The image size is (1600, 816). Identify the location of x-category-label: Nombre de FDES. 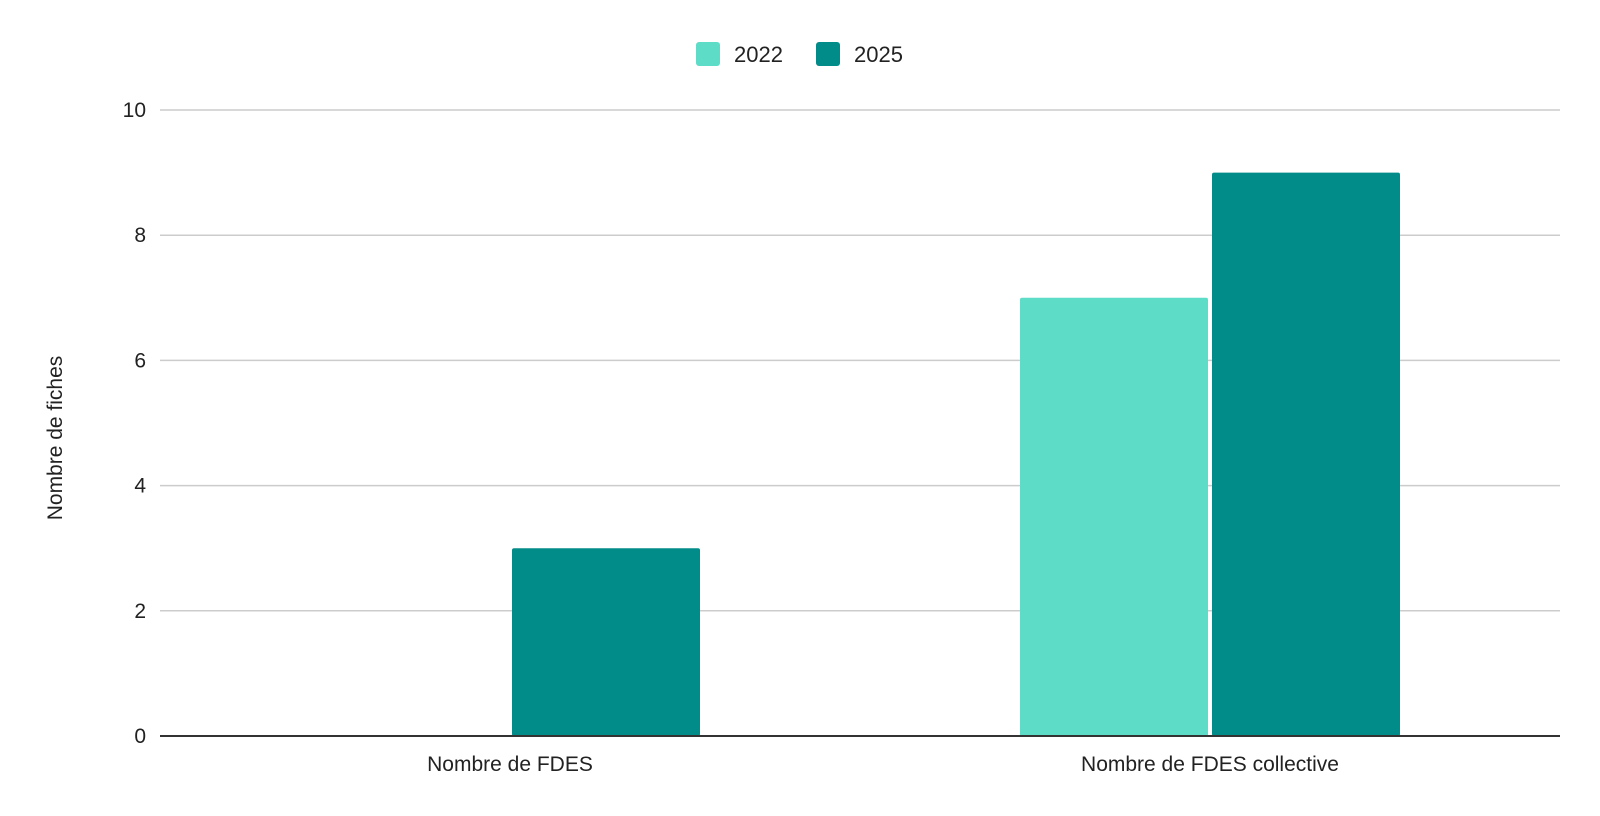
(510, 764).